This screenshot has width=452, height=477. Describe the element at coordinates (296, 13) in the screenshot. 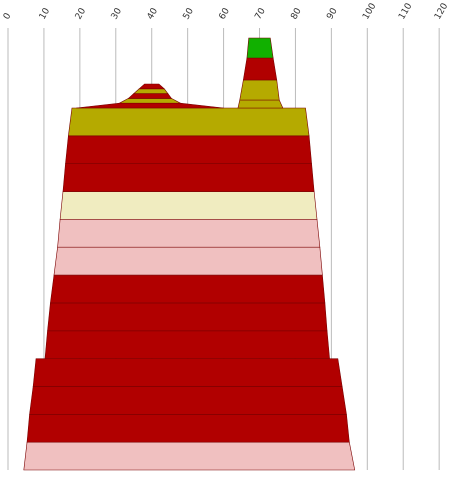

I see `x-tick-label: 80` at that location.